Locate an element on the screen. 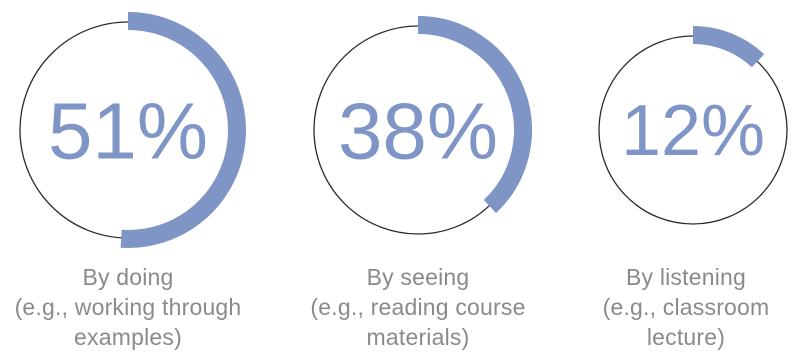  caption-example-cont: lecture) is located at coordinates (686, 337).